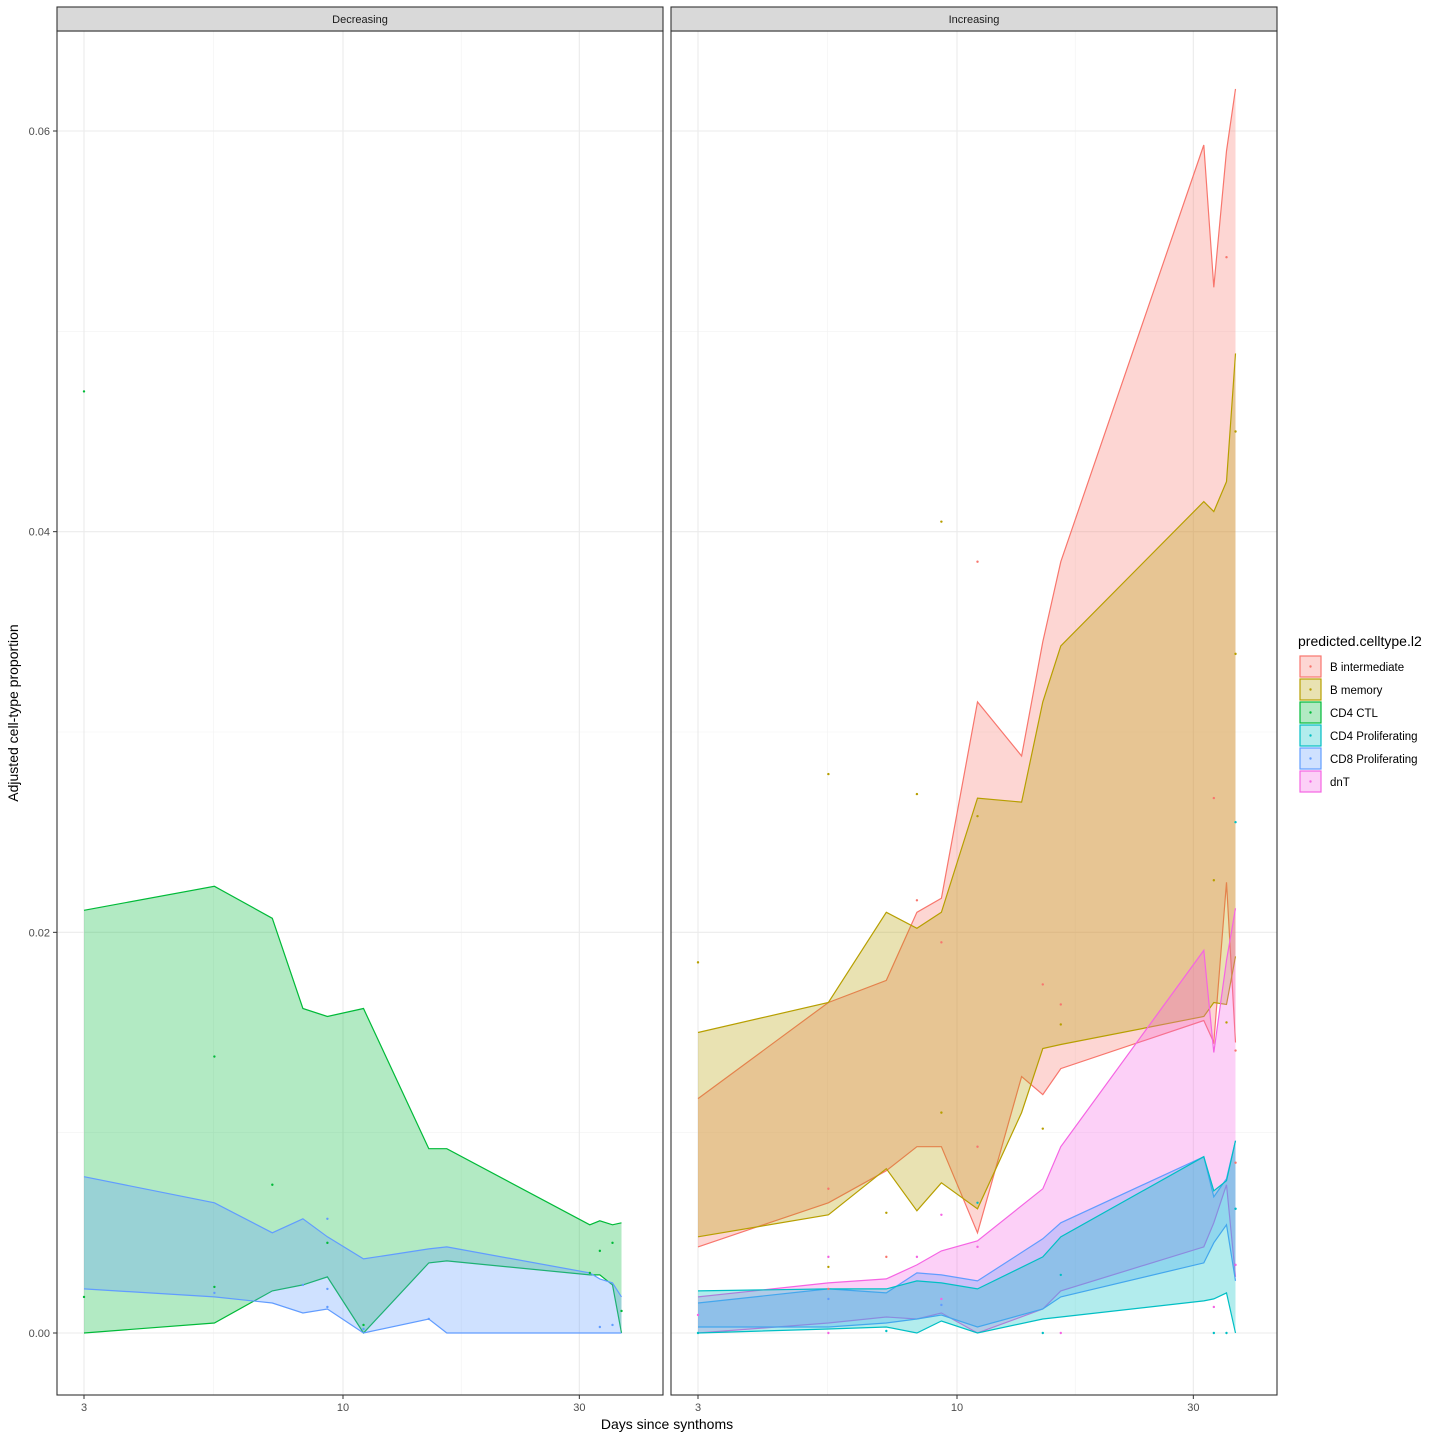 The height and width of the screenshot is (1440, 1440). What do you see at coordinates (1340, 783) in the screenshot?
I see `legend-label-dnt: dnT` at bounding box center [1340, 783].